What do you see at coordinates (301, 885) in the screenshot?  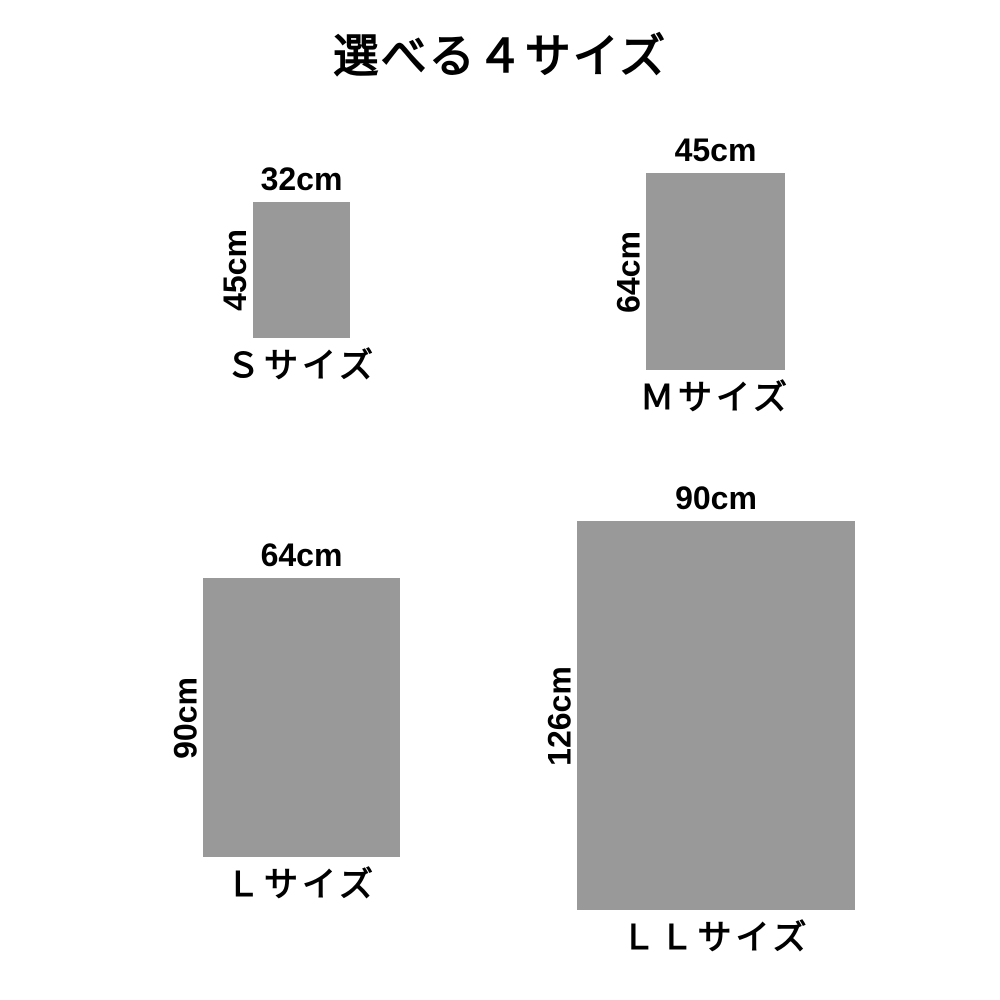 I see `size-name-label-l: Ｌサイズ` at bounding box center [301, 885].